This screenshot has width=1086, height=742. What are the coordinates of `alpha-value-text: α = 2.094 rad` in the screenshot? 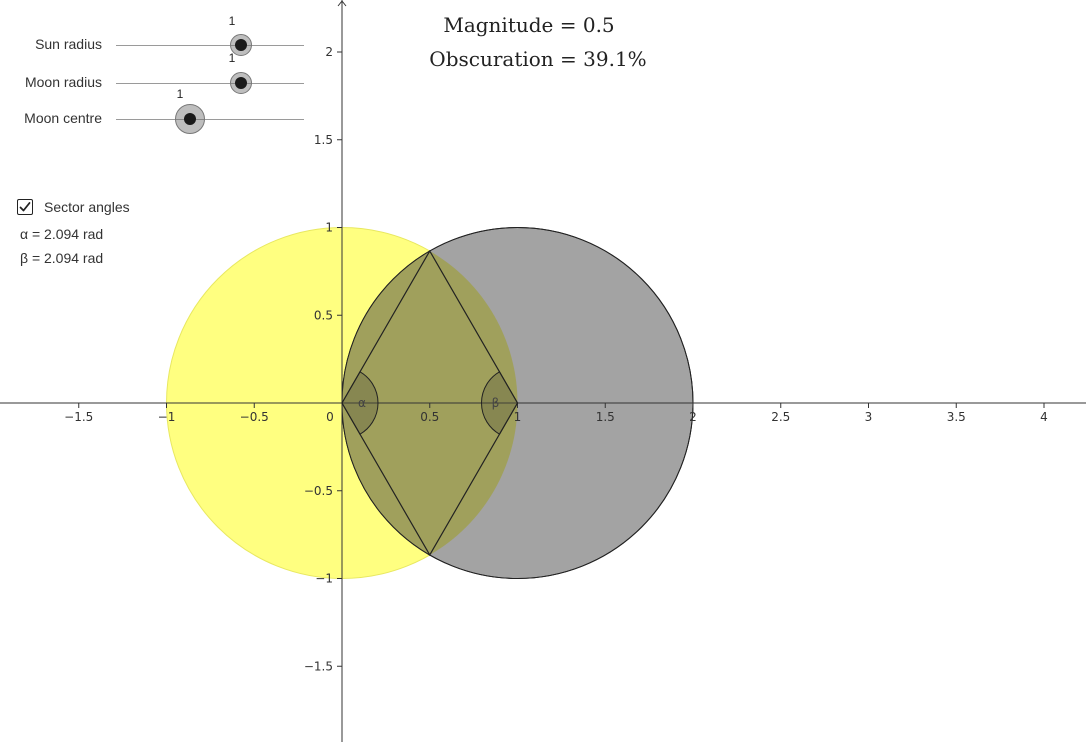 It's located at (62, 234).